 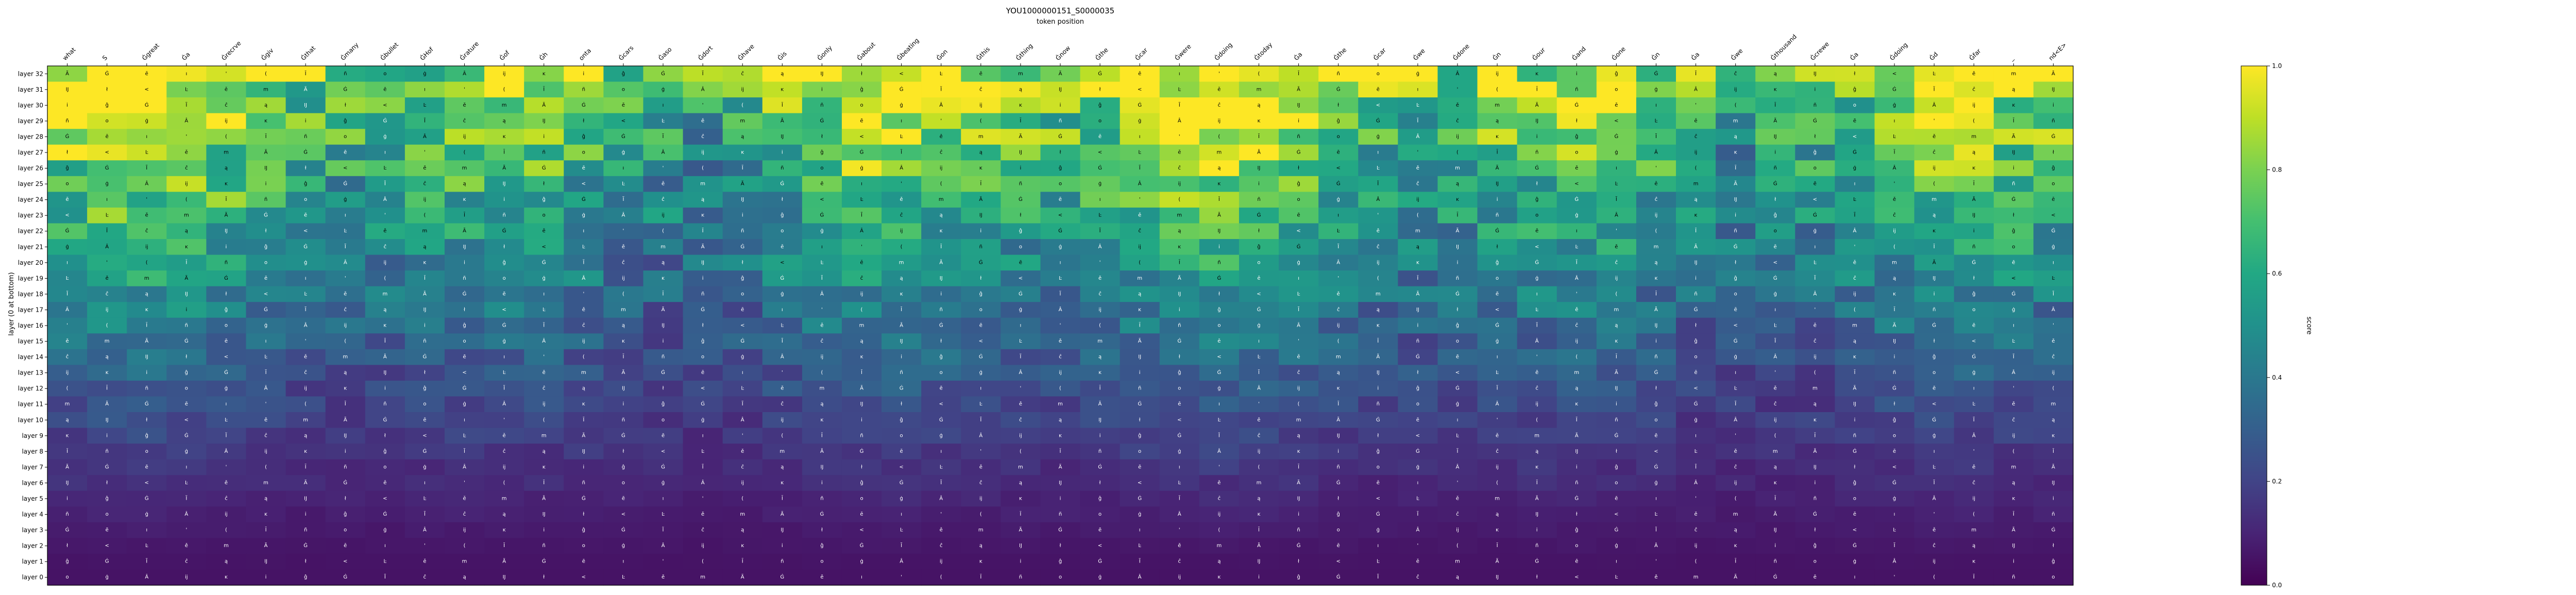 I want to click on cell-label: Ĩ, so click(x=1656, y=136).